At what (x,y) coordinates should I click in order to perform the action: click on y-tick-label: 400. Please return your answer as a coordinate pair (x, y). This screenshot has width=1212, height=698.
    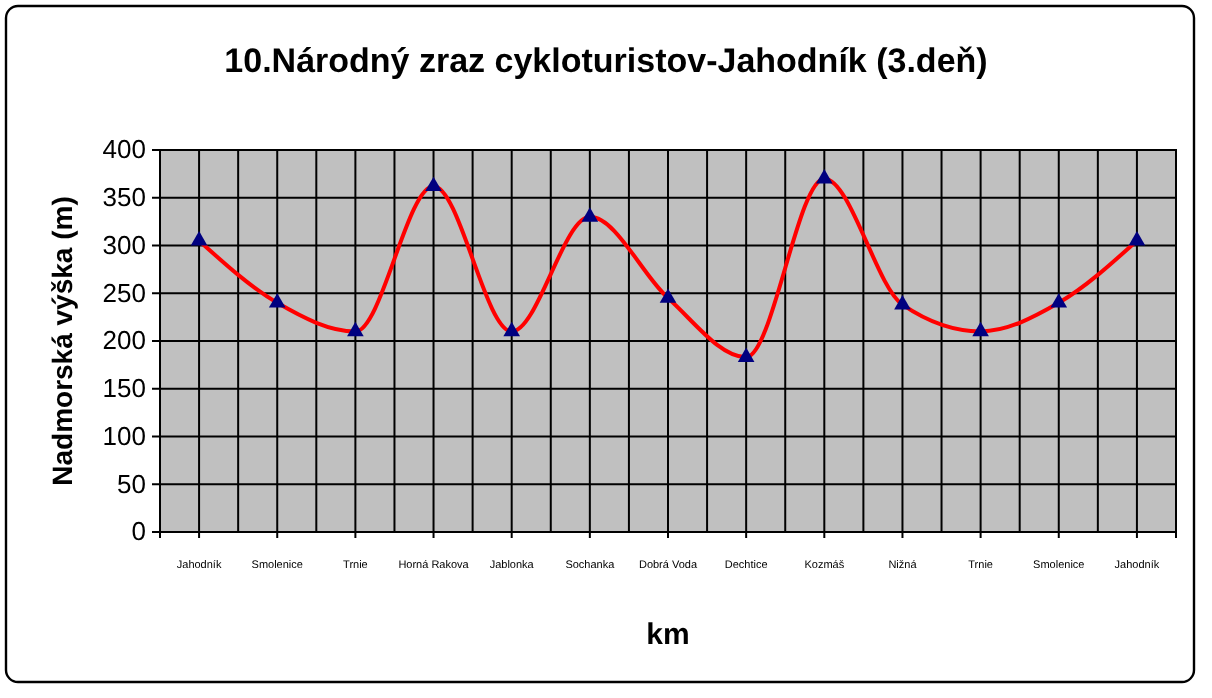
    Looking at the image, I should click on (124, 149).